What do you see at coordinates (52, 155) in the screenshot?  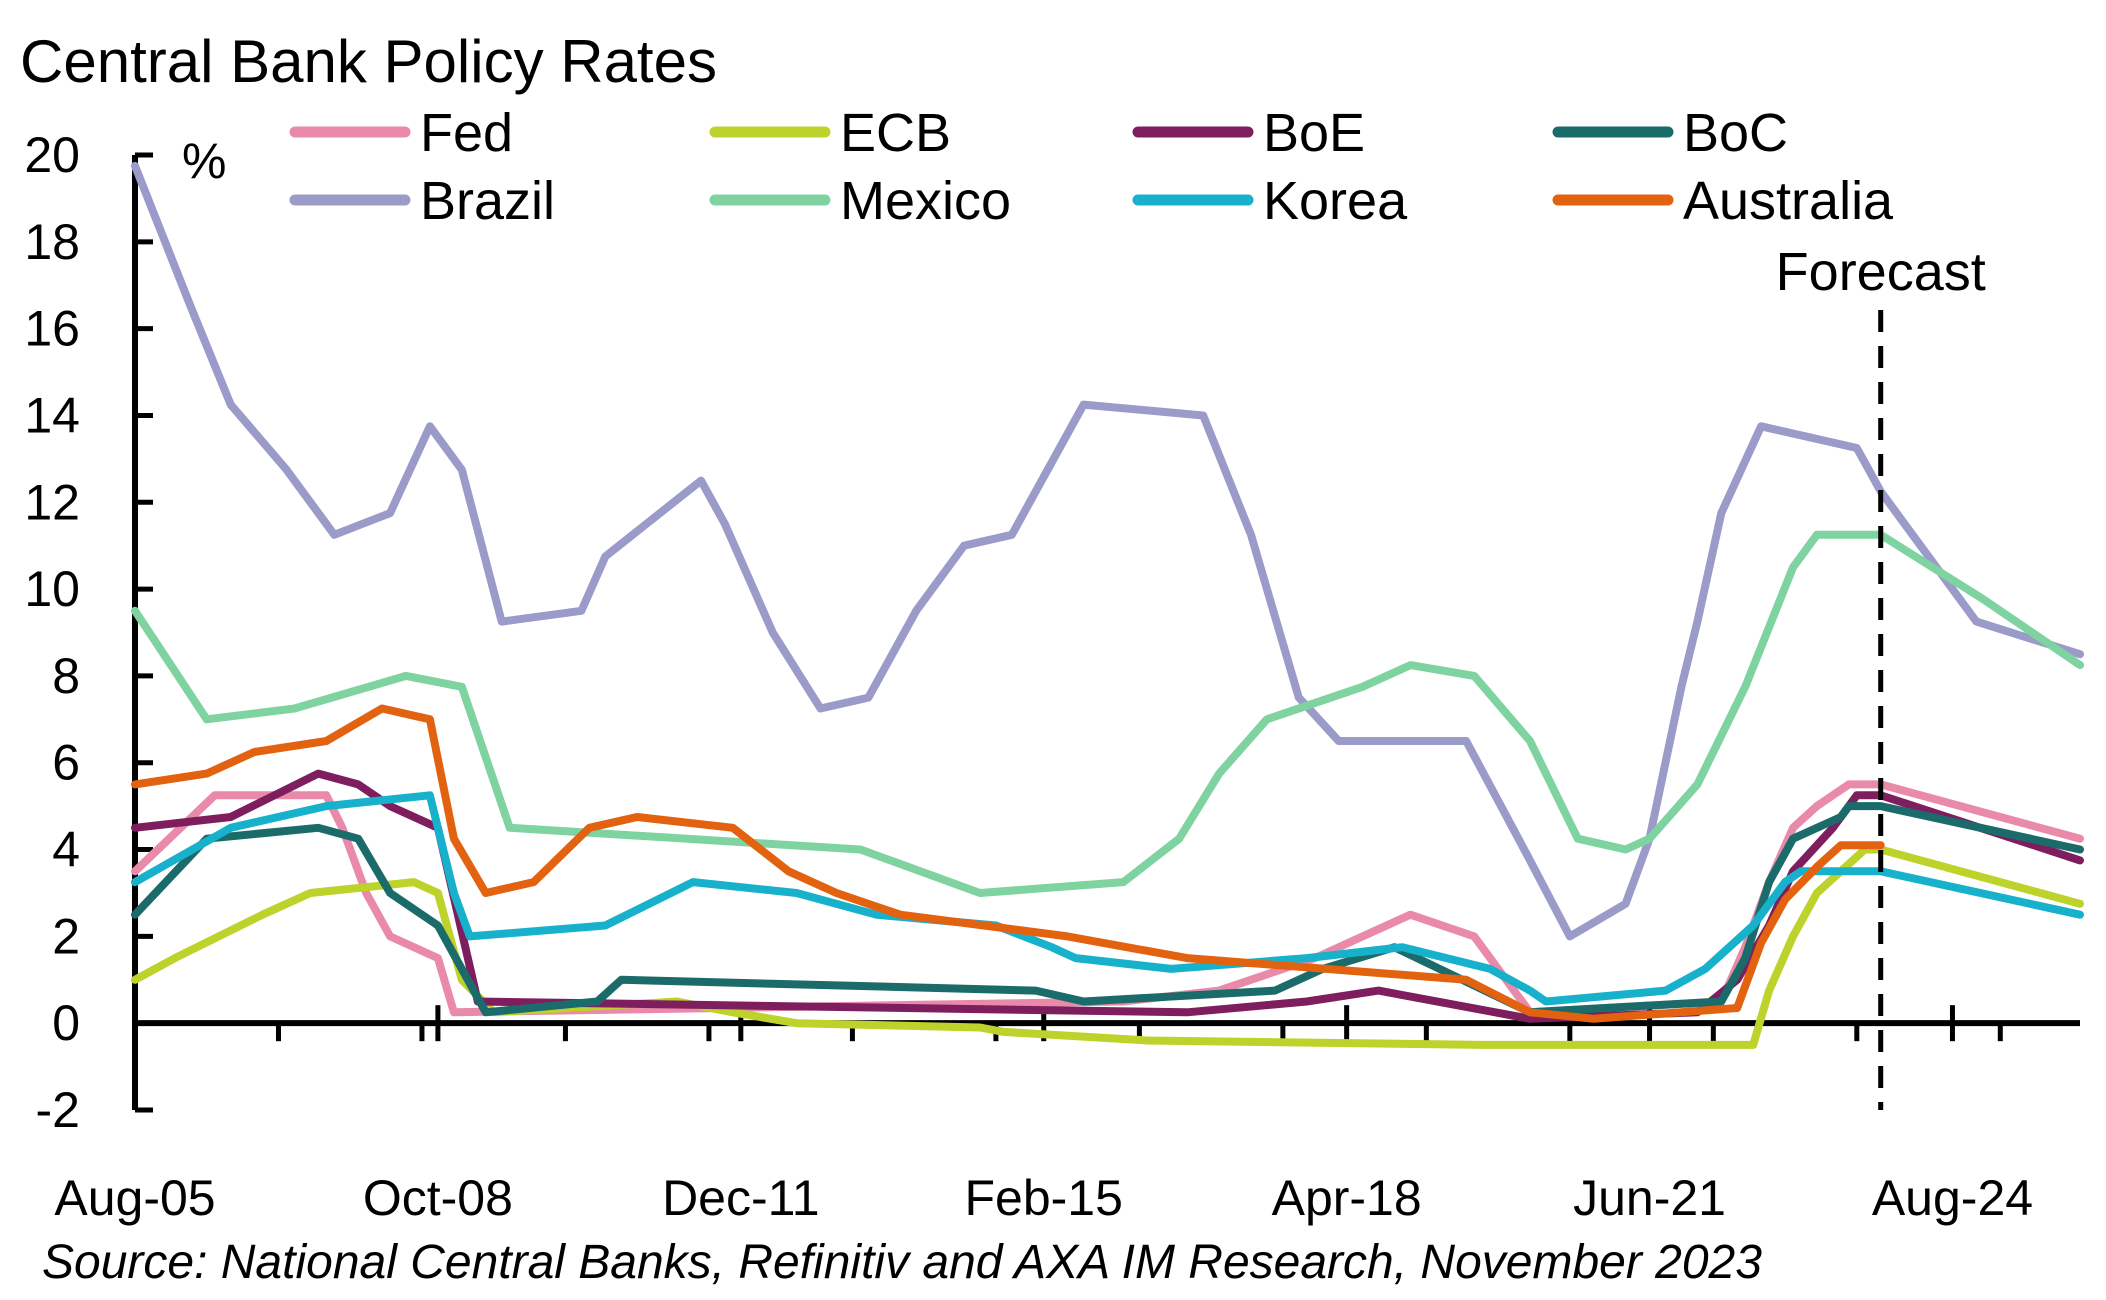 I see `y-tick-label: 20` at bounding box center [52, 155].